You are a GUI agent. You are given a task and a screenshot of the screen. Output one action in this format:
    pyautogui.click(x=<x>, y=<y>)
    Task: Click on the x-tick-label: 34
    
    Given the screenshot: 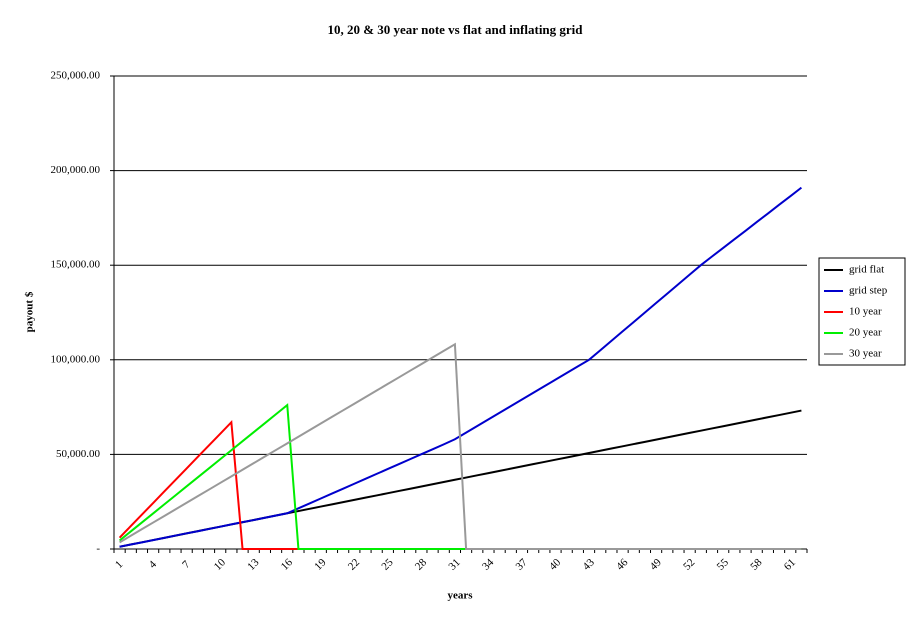 What is the action you would take?
    pyautogui.click(x=488, y=564)
    